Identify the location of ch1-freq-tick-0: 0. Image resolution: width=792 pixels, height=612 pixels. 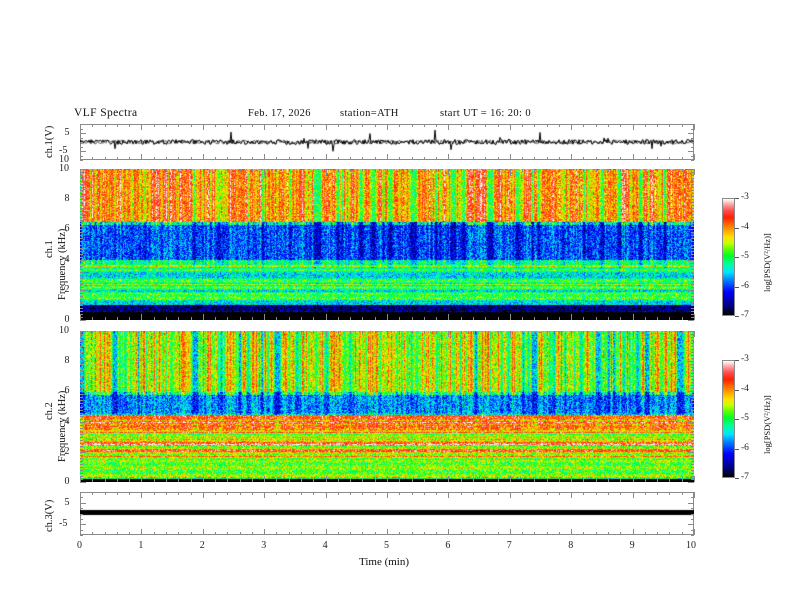
(67, 319).